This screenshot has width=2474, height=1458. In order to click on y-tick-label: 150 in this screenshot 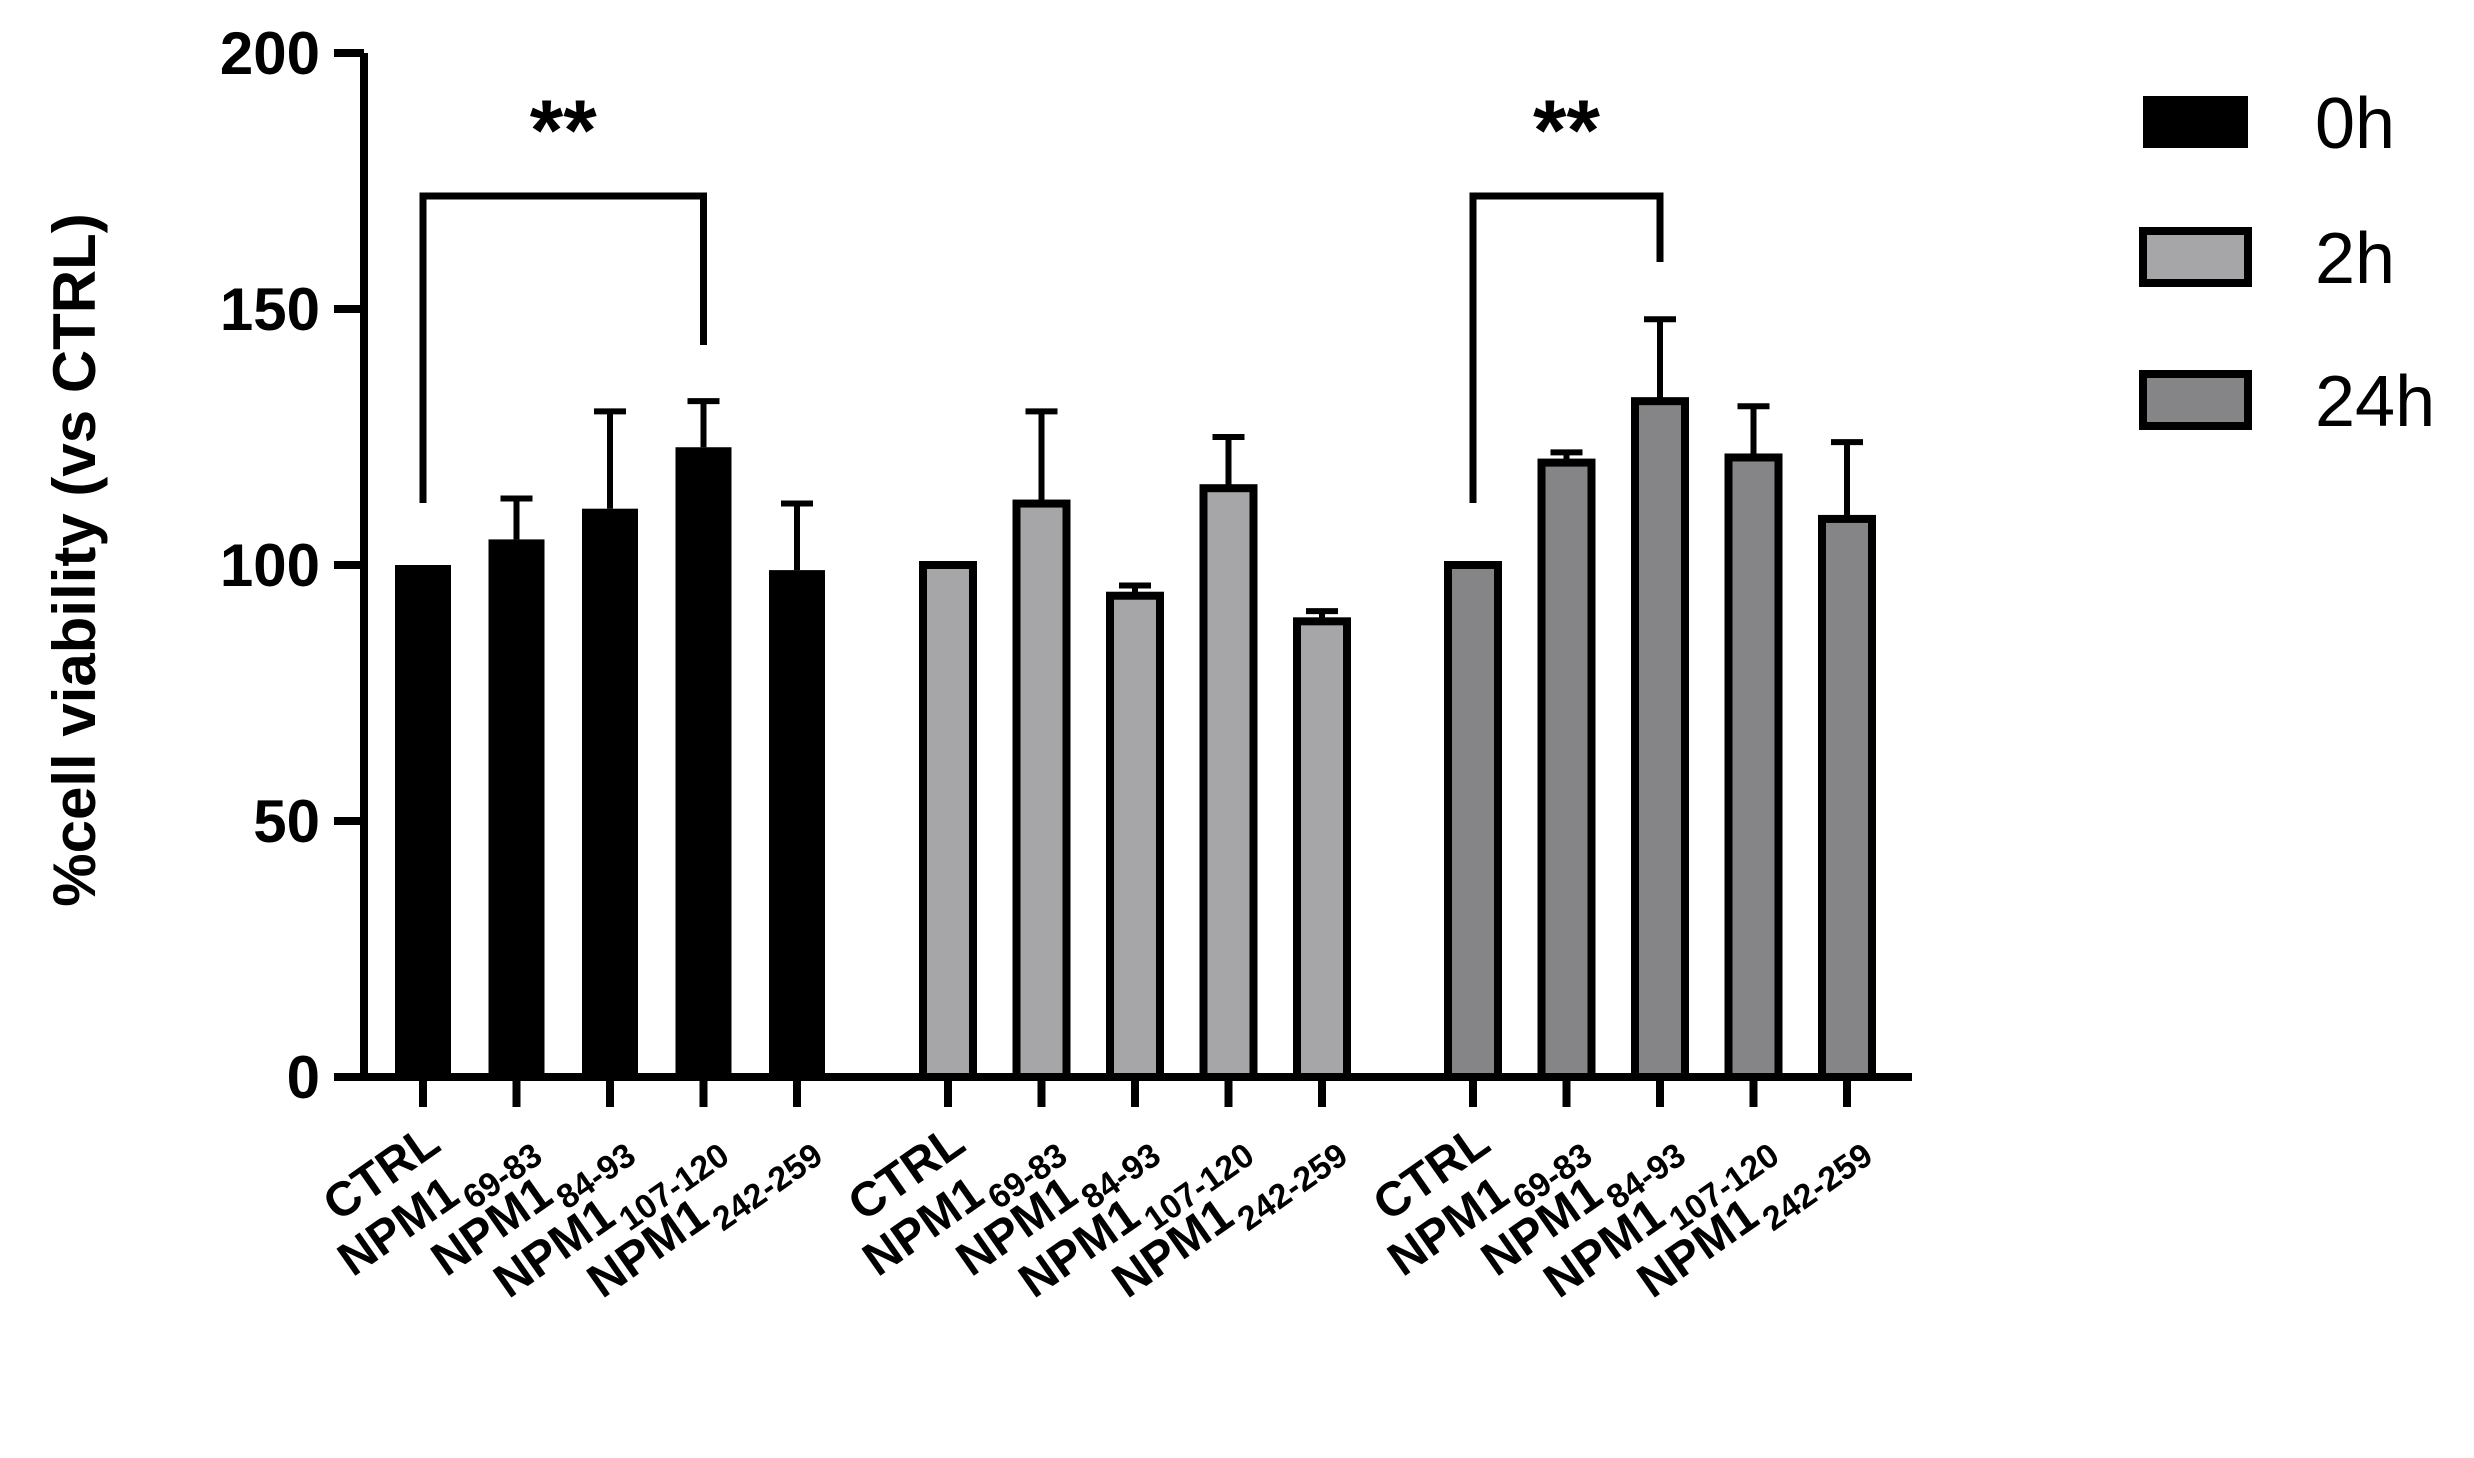, I will do `click(270, 309)`.